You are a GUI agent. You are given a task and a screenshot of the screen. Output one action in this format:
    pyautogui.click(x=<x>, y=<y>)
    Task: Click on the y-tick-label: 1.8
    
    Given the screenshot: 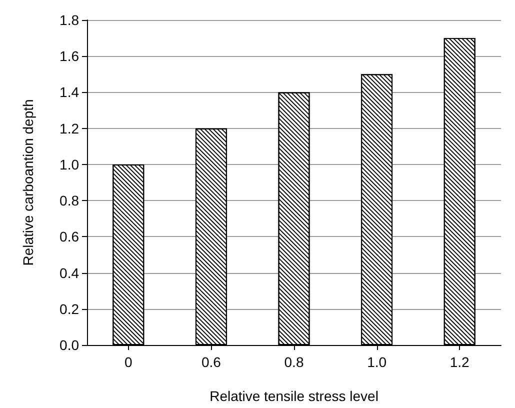 What is the action you would take?
    pyautogui.click(x=70, y=20)
    